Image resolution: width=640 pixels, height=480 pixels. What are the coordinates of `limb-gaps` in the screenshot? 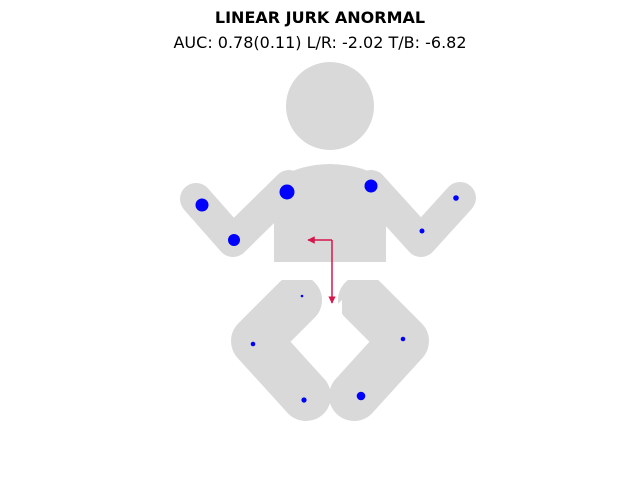 It's located at (330, 311).